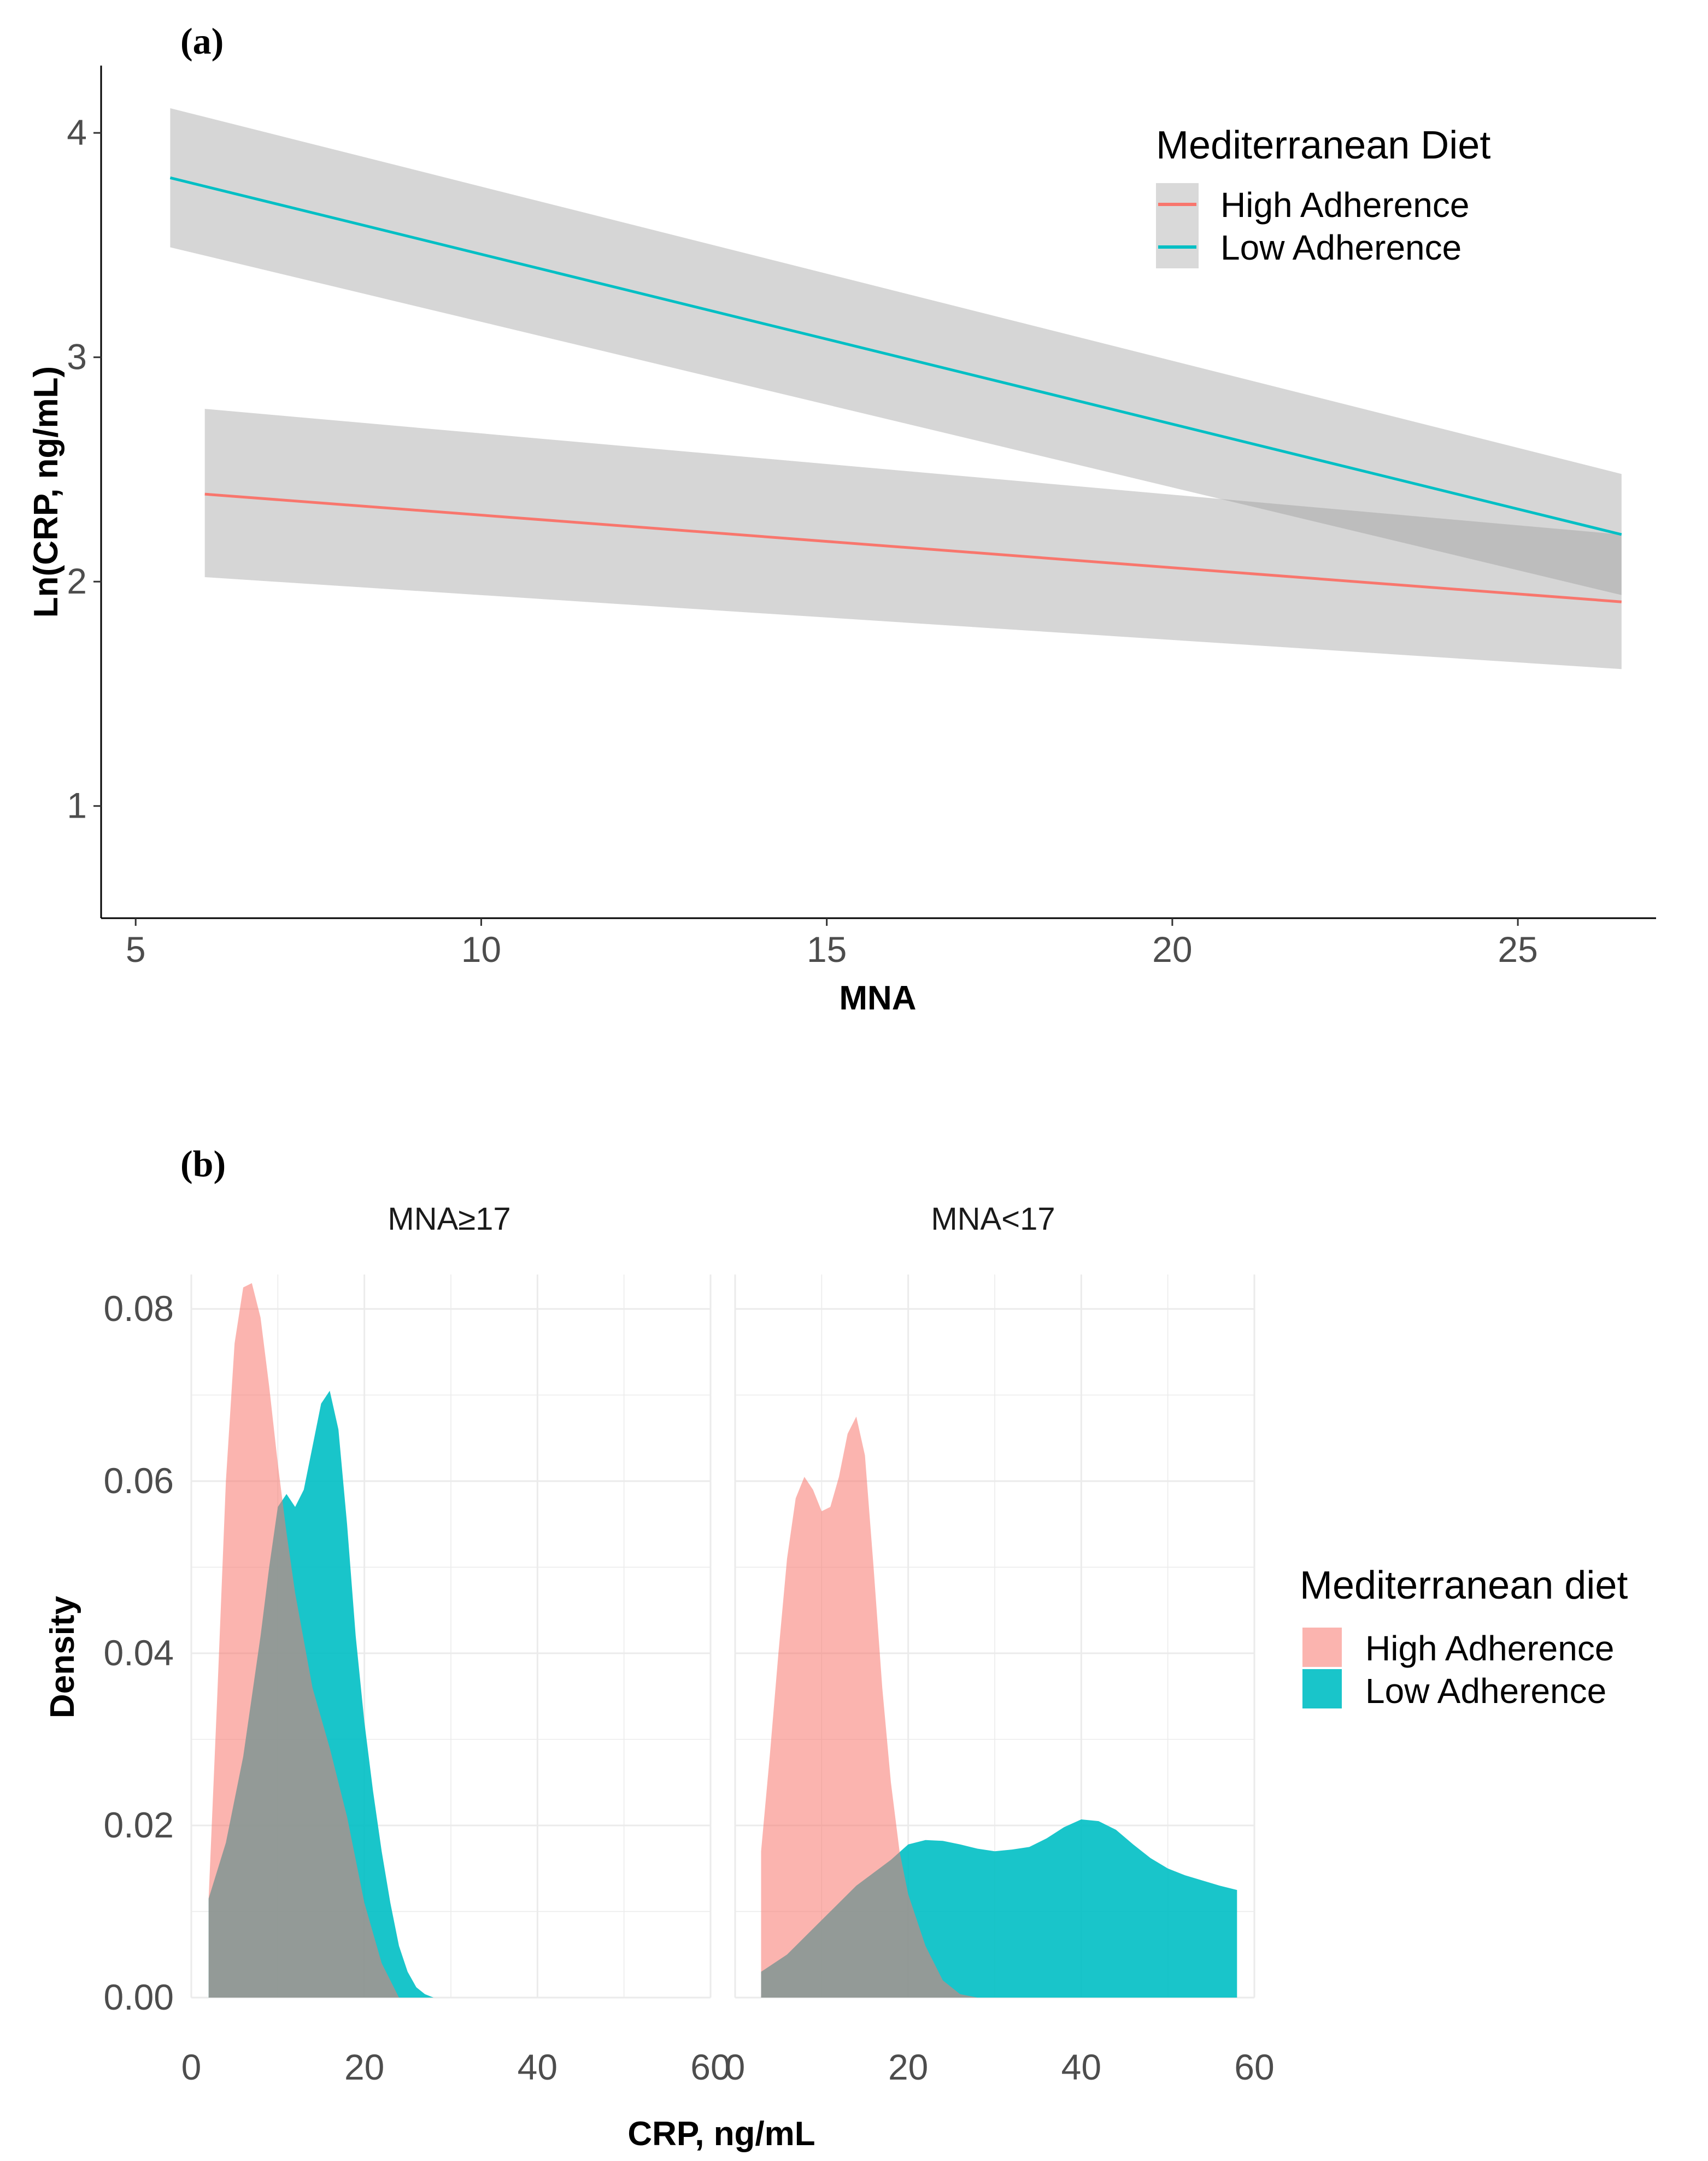 This screenshot has width=1708, height=2161. What do you see at coordinates (1486, 1691) in the screenshot?
I see `b-legend-label-low: Low Adherence` at bounding box center [1486, 1691].